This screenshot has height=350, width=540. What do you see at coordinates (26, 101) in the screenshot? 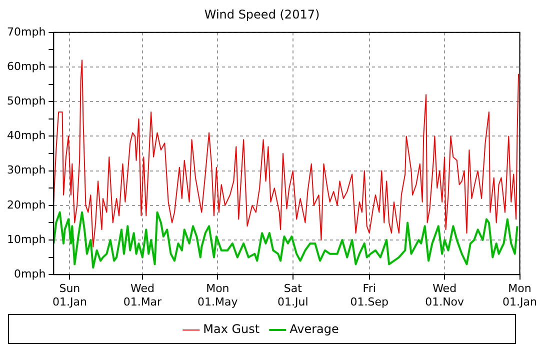
I see `y-tick-label: 50mph` at bounding box center [26, 101].